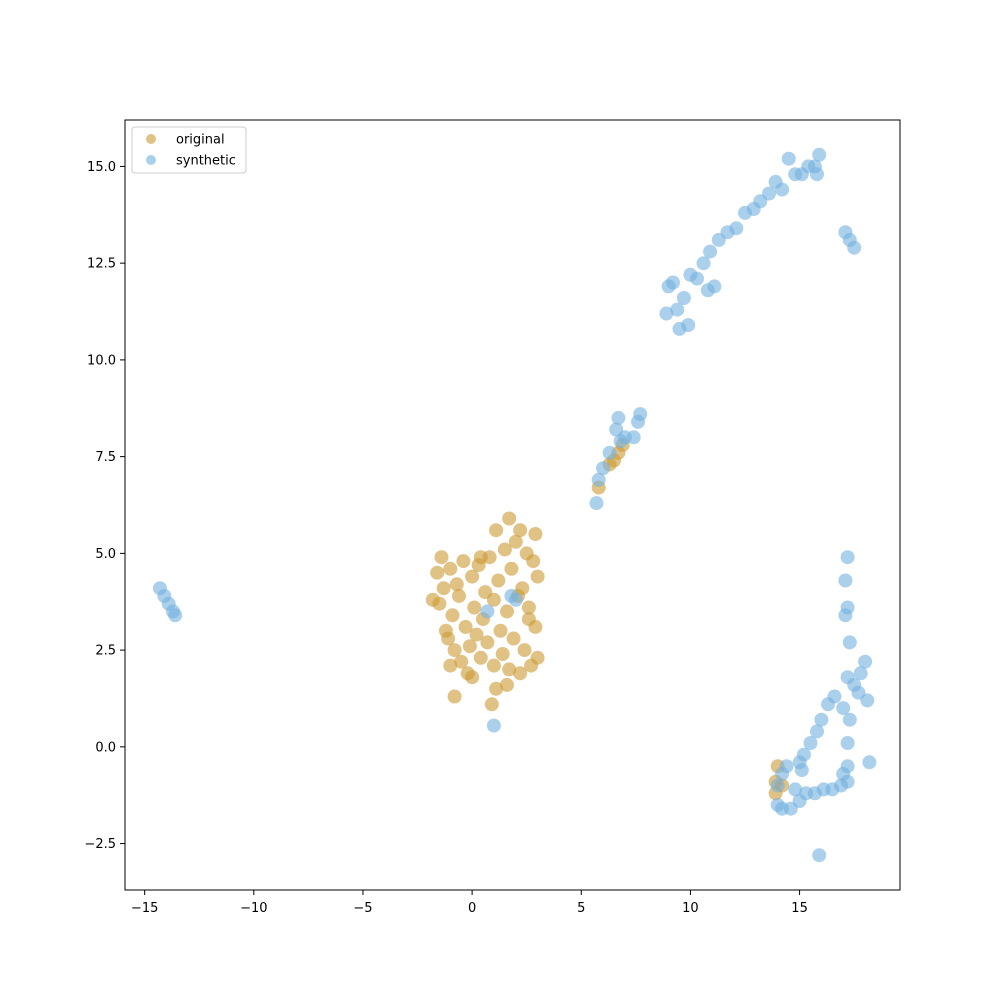 The width and height of the screenshot is (1000, 1000). Describe the element at coordinates (101, 167) in the screenshot. I see `y-tick-label: 15.0` at that location.